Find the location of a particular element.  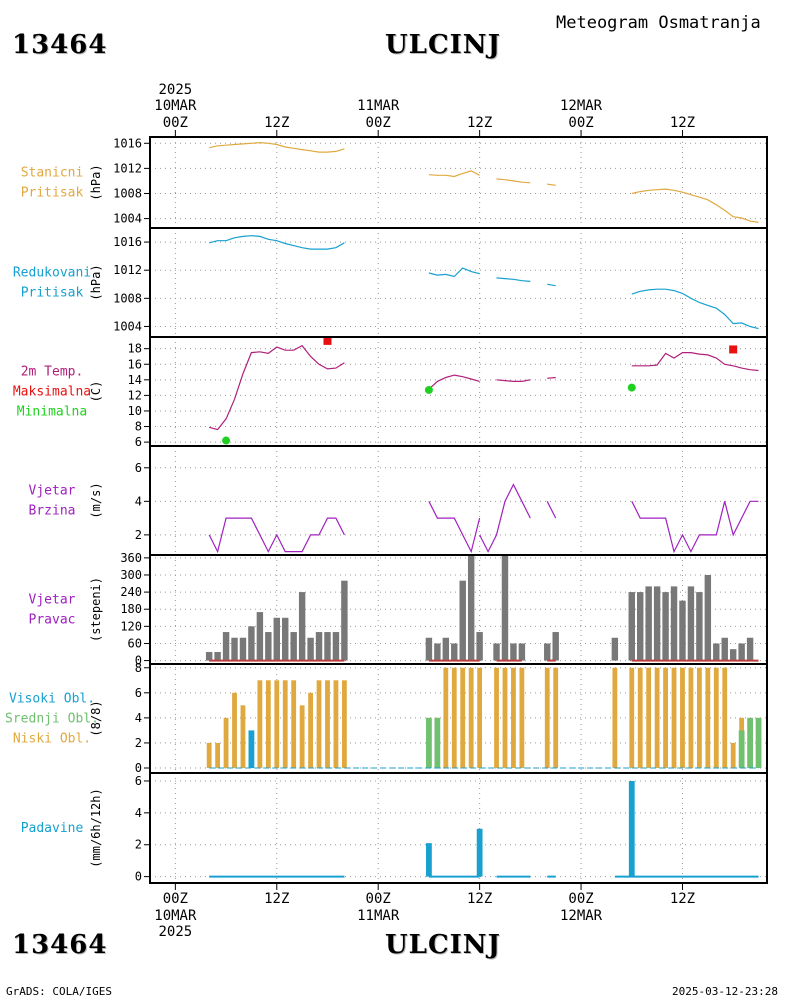

panel-stanicni_pritisak: 1004 1008 1012 1016 (hPa) Stanicni Pritisak is located at coordinates (394, 182).